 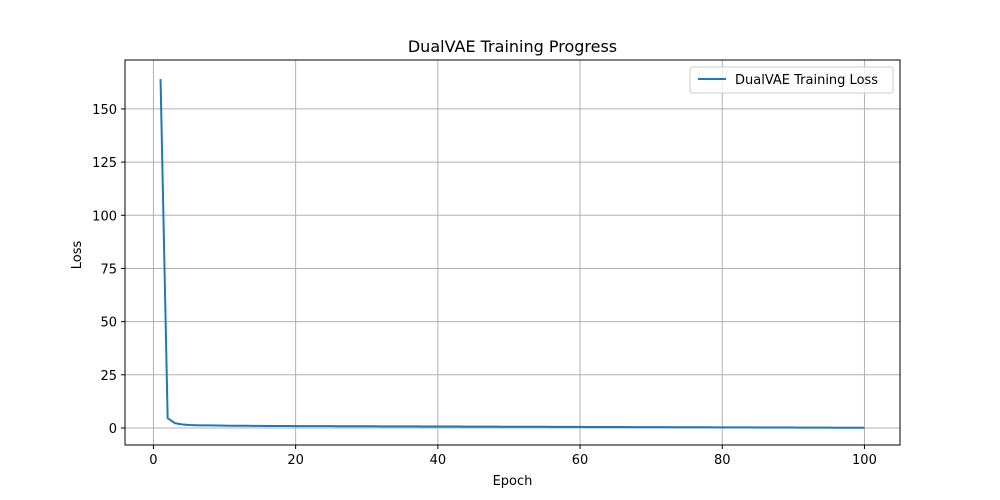 I want to click on legend-box, so click(x=791, y=80).